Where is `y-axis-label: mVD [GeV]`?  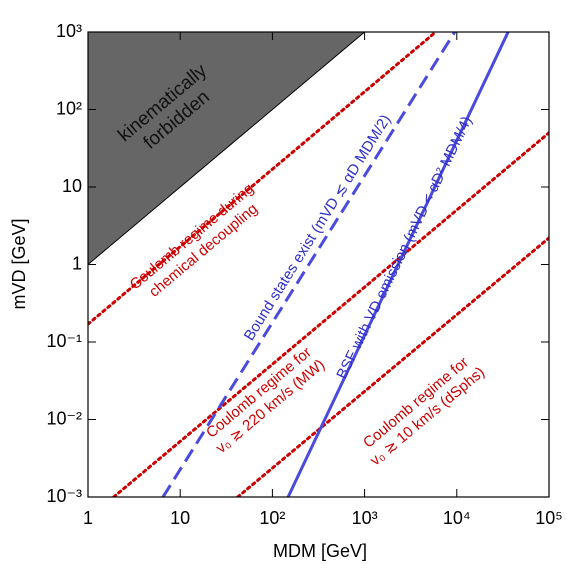 y-axis-label: mVD [GeV] is located at coordinates (19, 263).